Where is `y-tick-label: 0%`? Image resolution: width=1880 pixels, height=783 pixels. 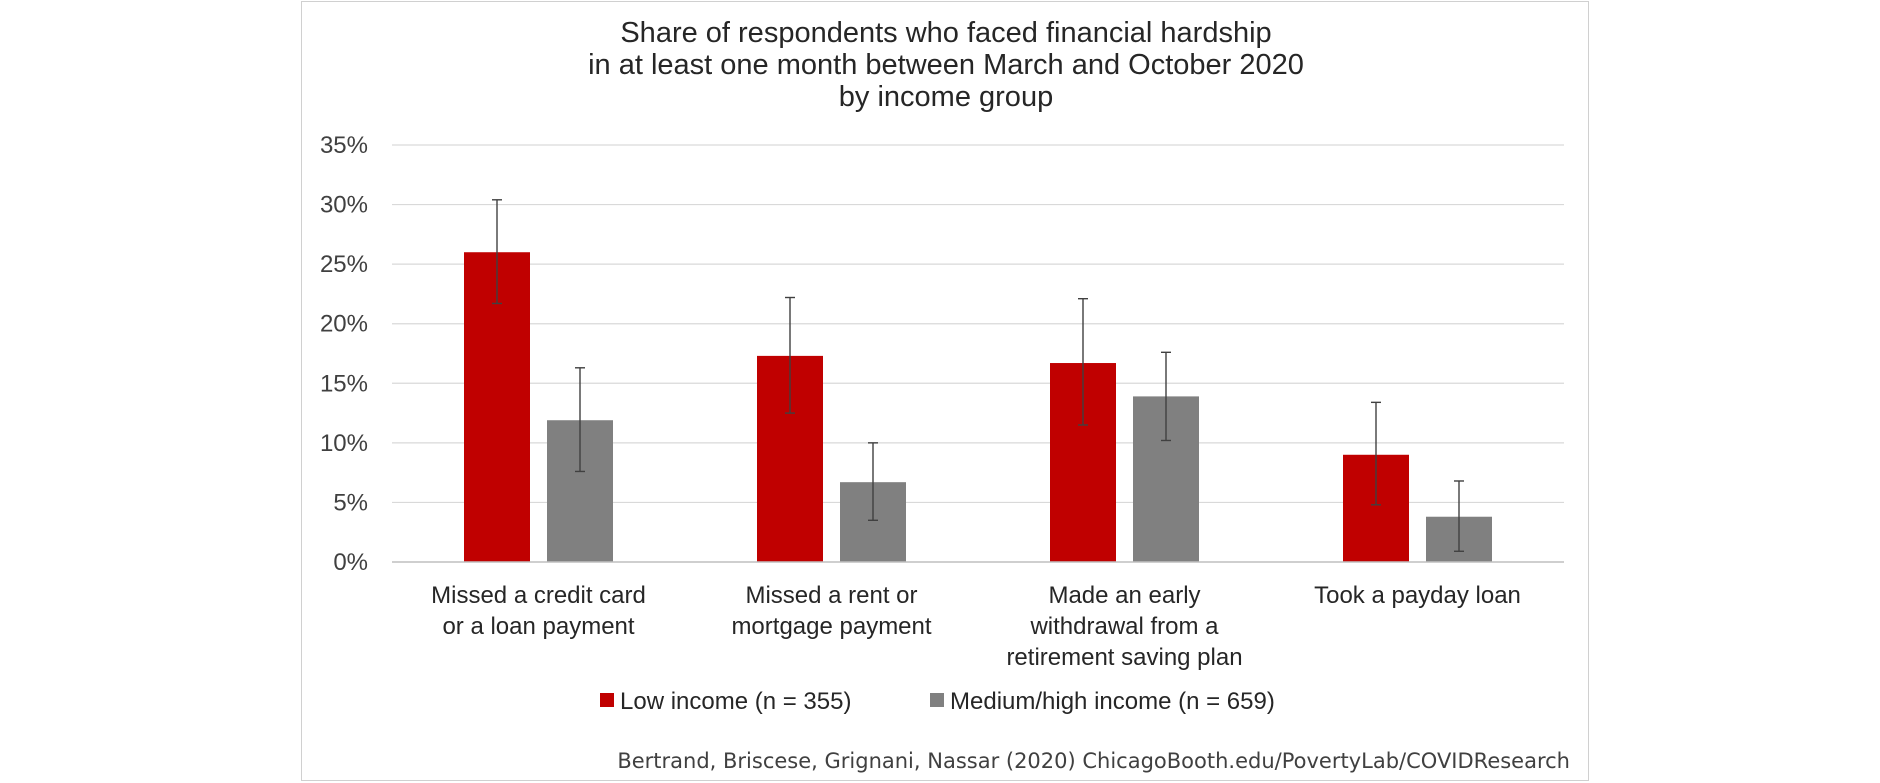 y-tick-label: 0% is located at coordinates (350, 562).